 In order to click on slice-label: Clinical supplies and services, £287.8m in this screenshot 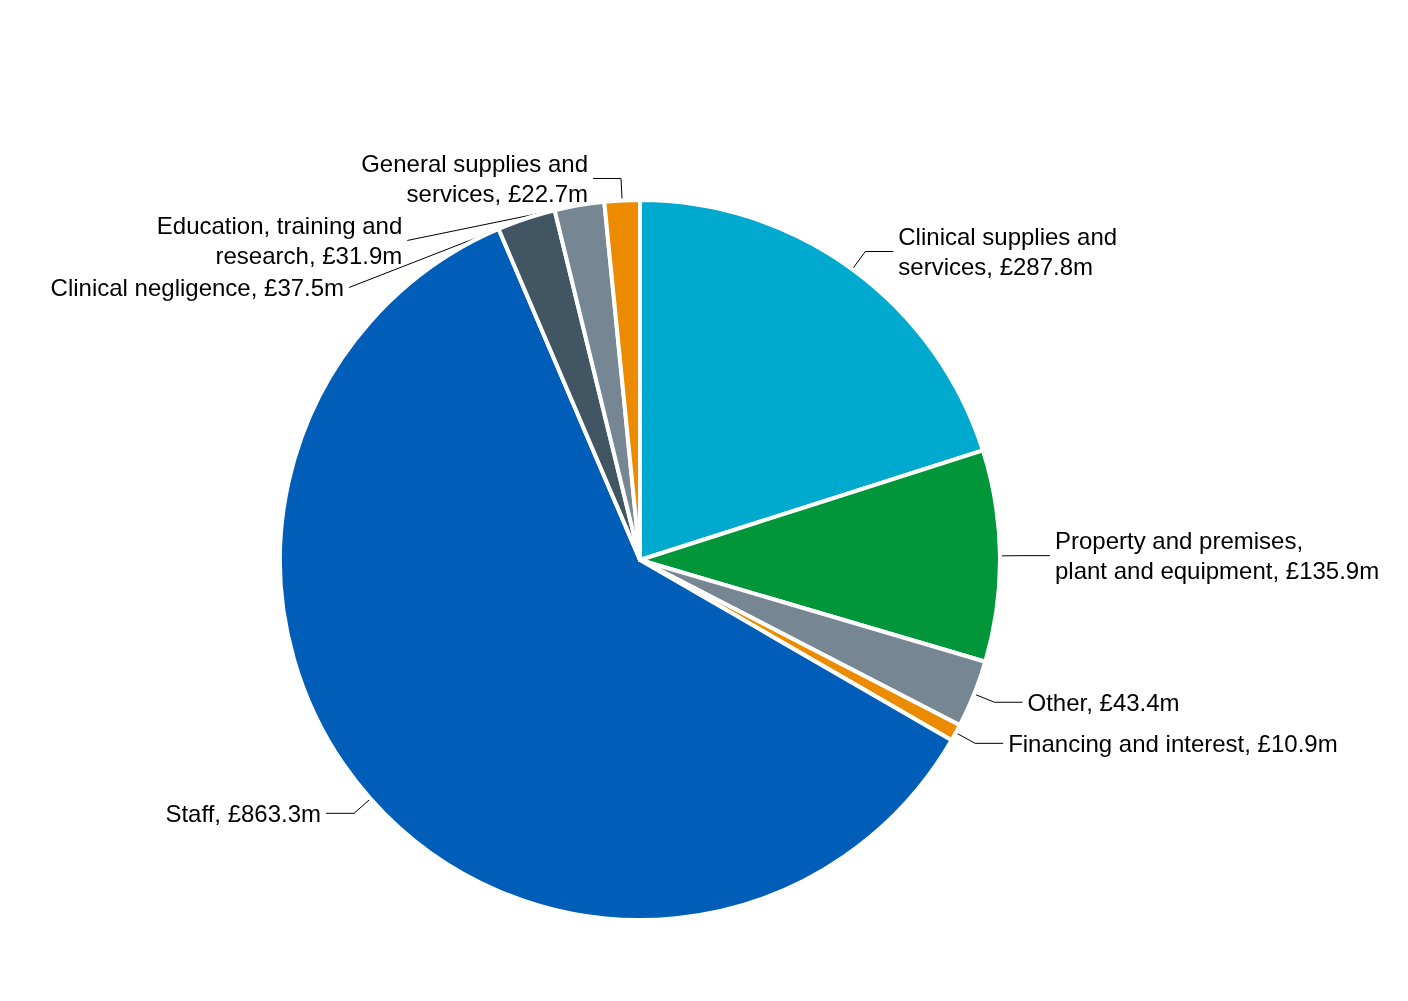, I will do `click(1008, 252)`.